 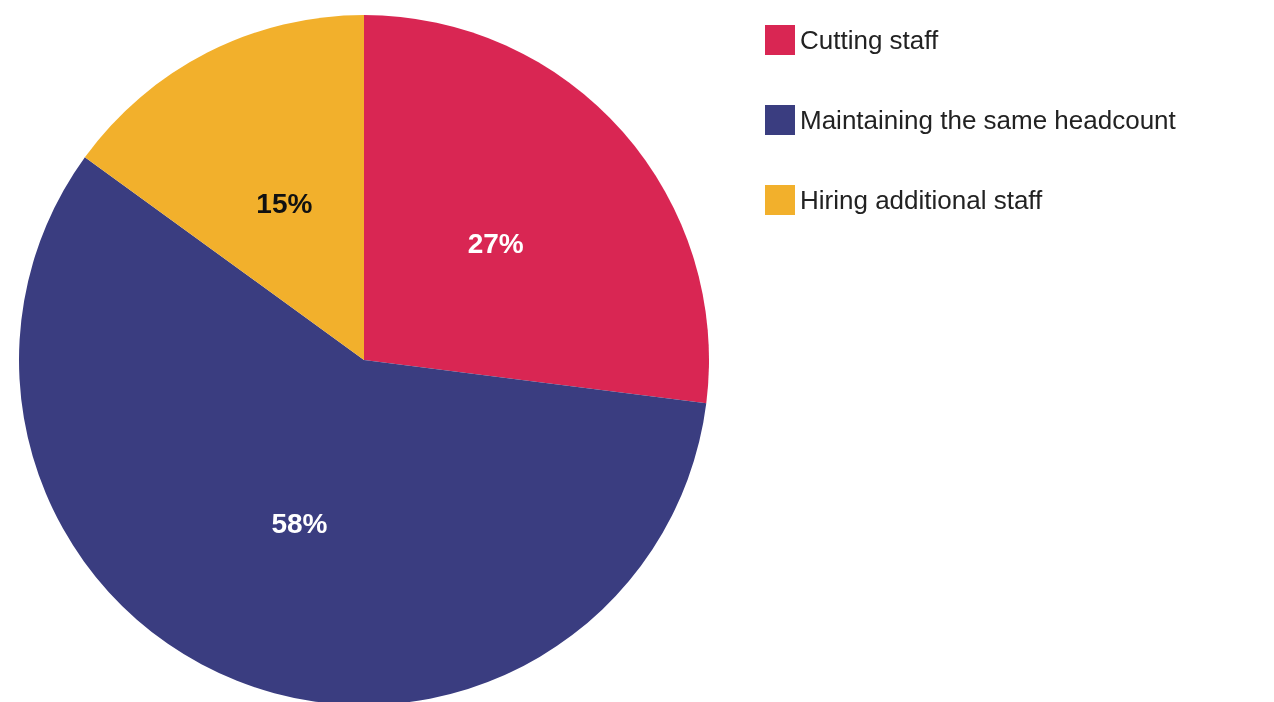 I want to click on legend-label: Cutting staff, so click(x=870, y=40).